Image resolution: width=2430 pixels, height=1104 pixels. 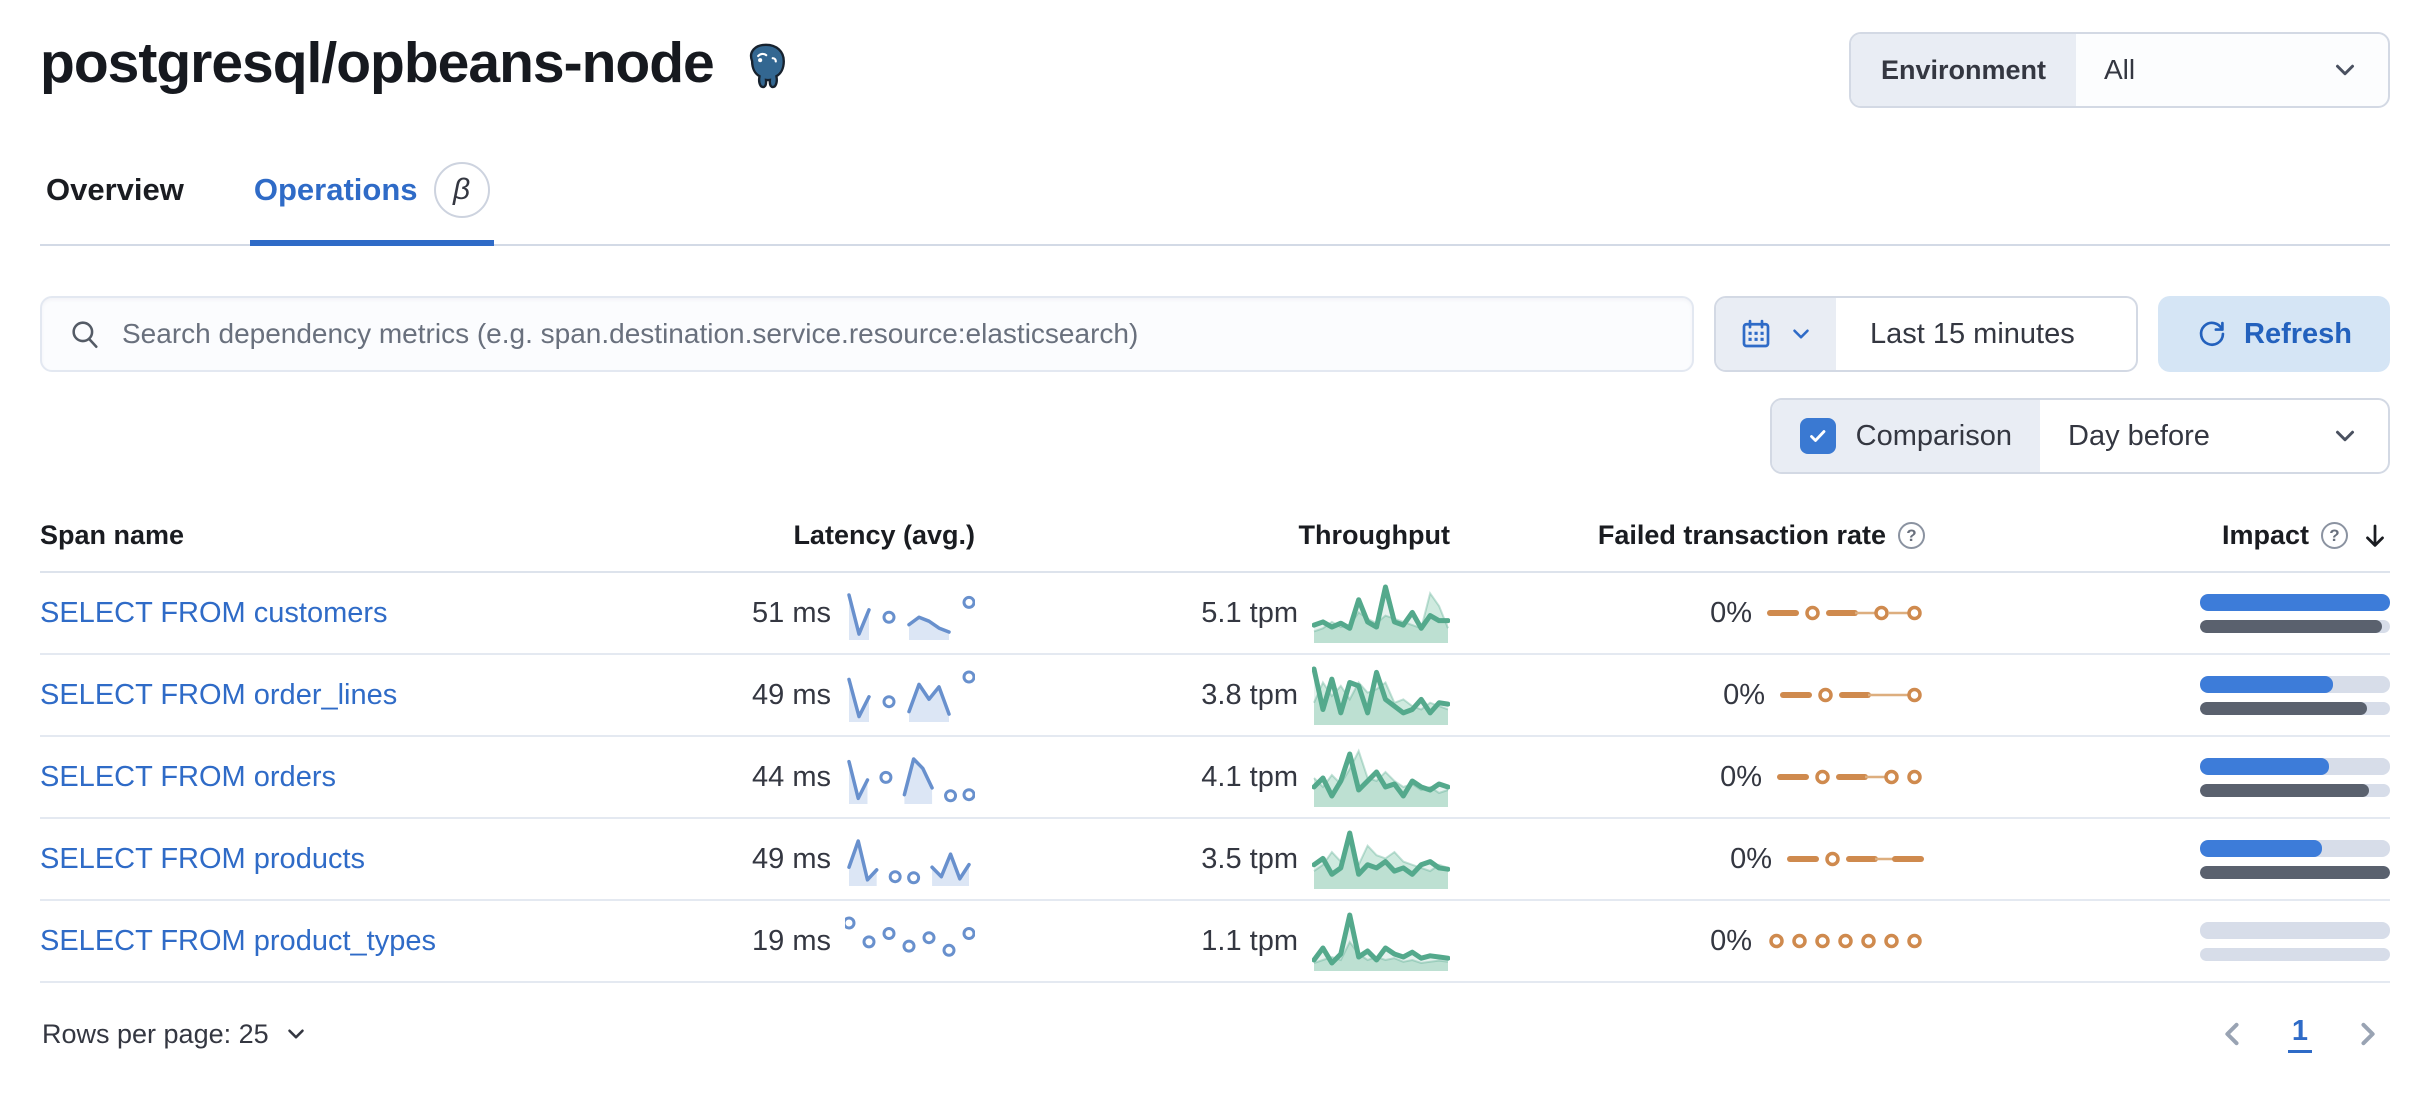 What do you see at coordinates (791, 940) in the screenshot?
I see `latency-value: 19 ms` at bounding box center [791, 940].